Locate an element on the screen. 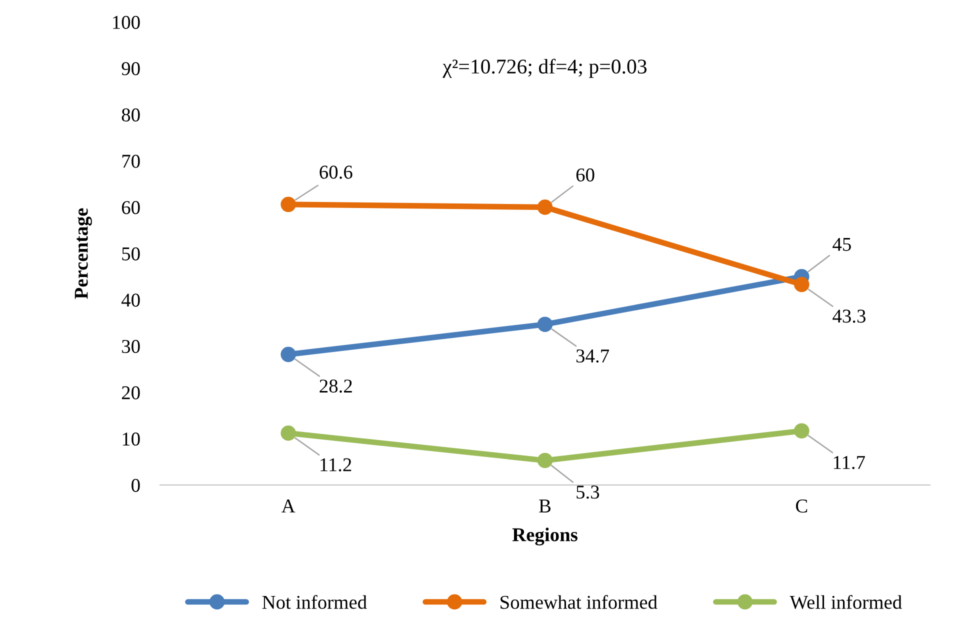 The height and width of the screenshot is (617, 960). annotation: χ²=10.726; df=4; p=0.03 is located at coordinates (544, 68).